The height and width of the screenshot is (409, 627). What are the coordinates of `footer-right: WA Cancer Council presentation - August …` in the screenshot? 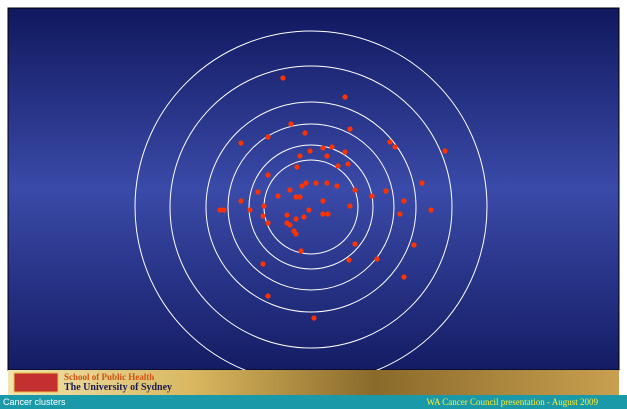 It's located at (513, 402).